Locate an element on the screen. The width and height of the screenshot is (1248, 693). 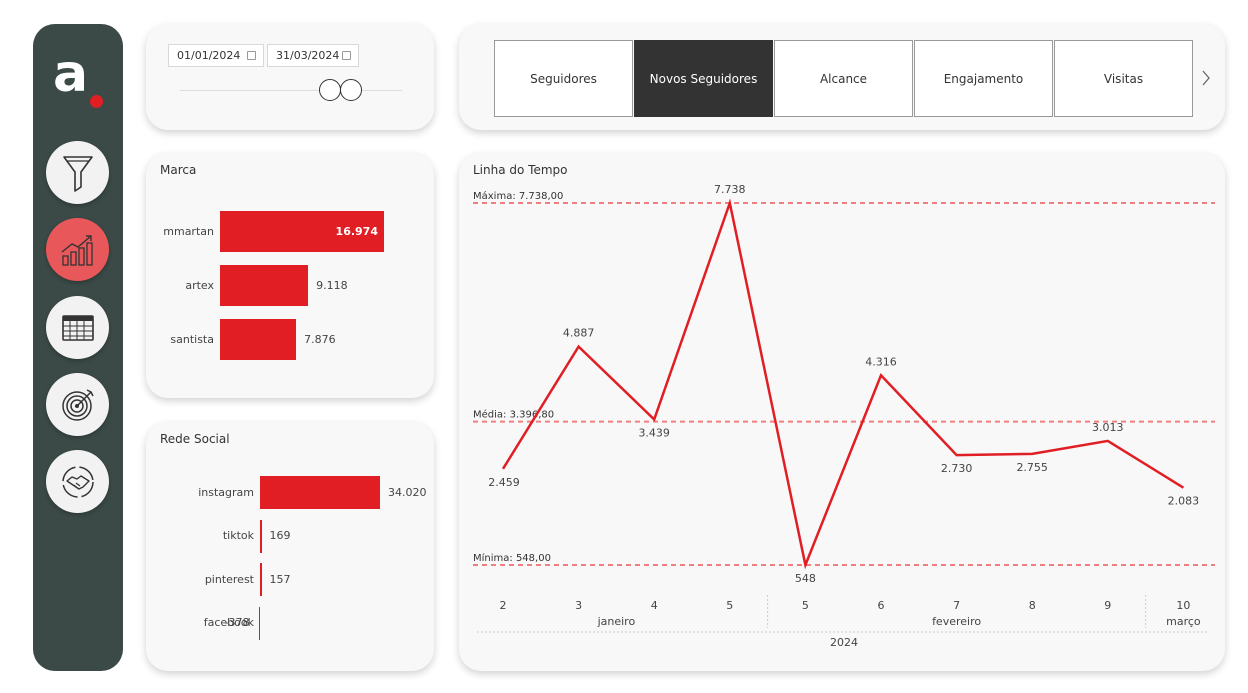
bar-value-label: -378 is located at coordinates (237, 622).